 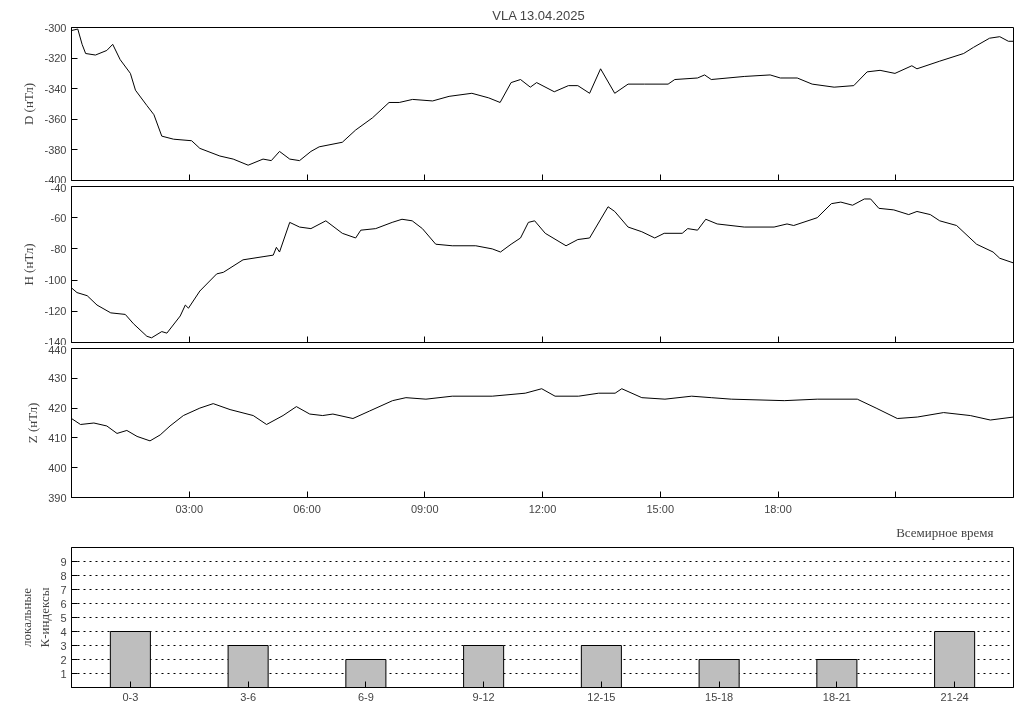 What do you see at coordinates (58, 217) in the screenshot?
I see `y-tick-label: -60` at bounding box center [58, 217].